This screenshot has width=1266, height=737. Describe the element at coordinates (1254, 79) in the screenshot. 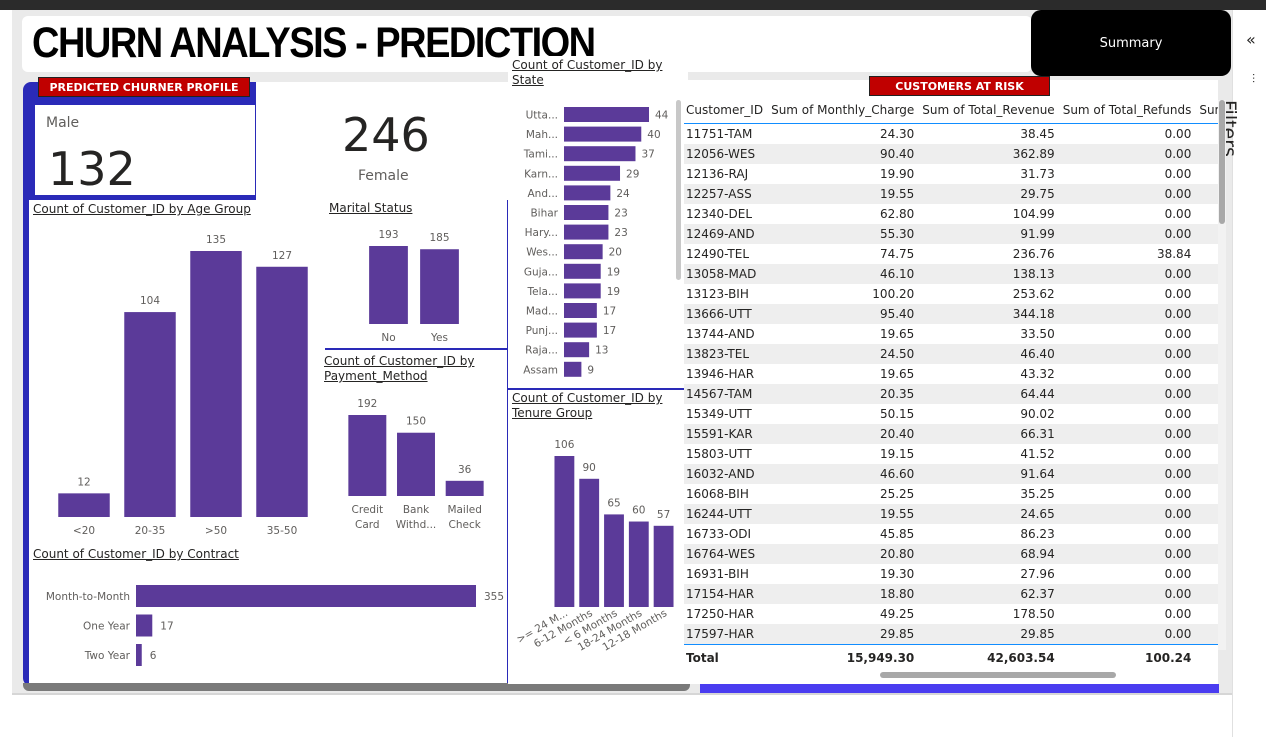

I see `filter-icon: ⫶` at that location.